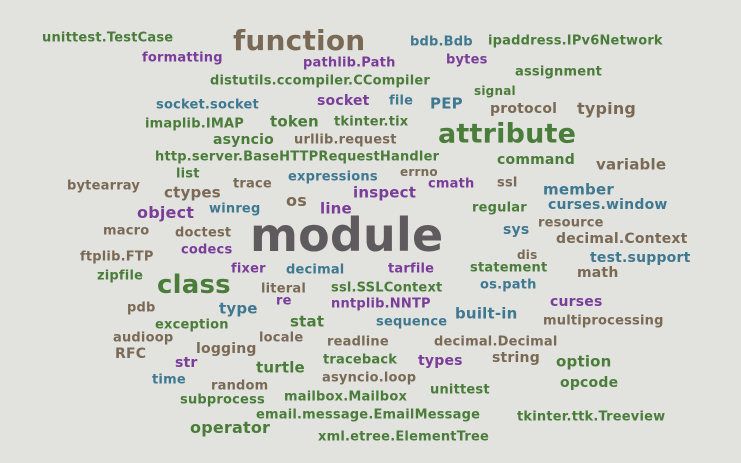 The height and width of the screenshot is (463, 741). Describe the element at coordinates (294, 121) in the screenshot. I see `word-token: token` at that location.